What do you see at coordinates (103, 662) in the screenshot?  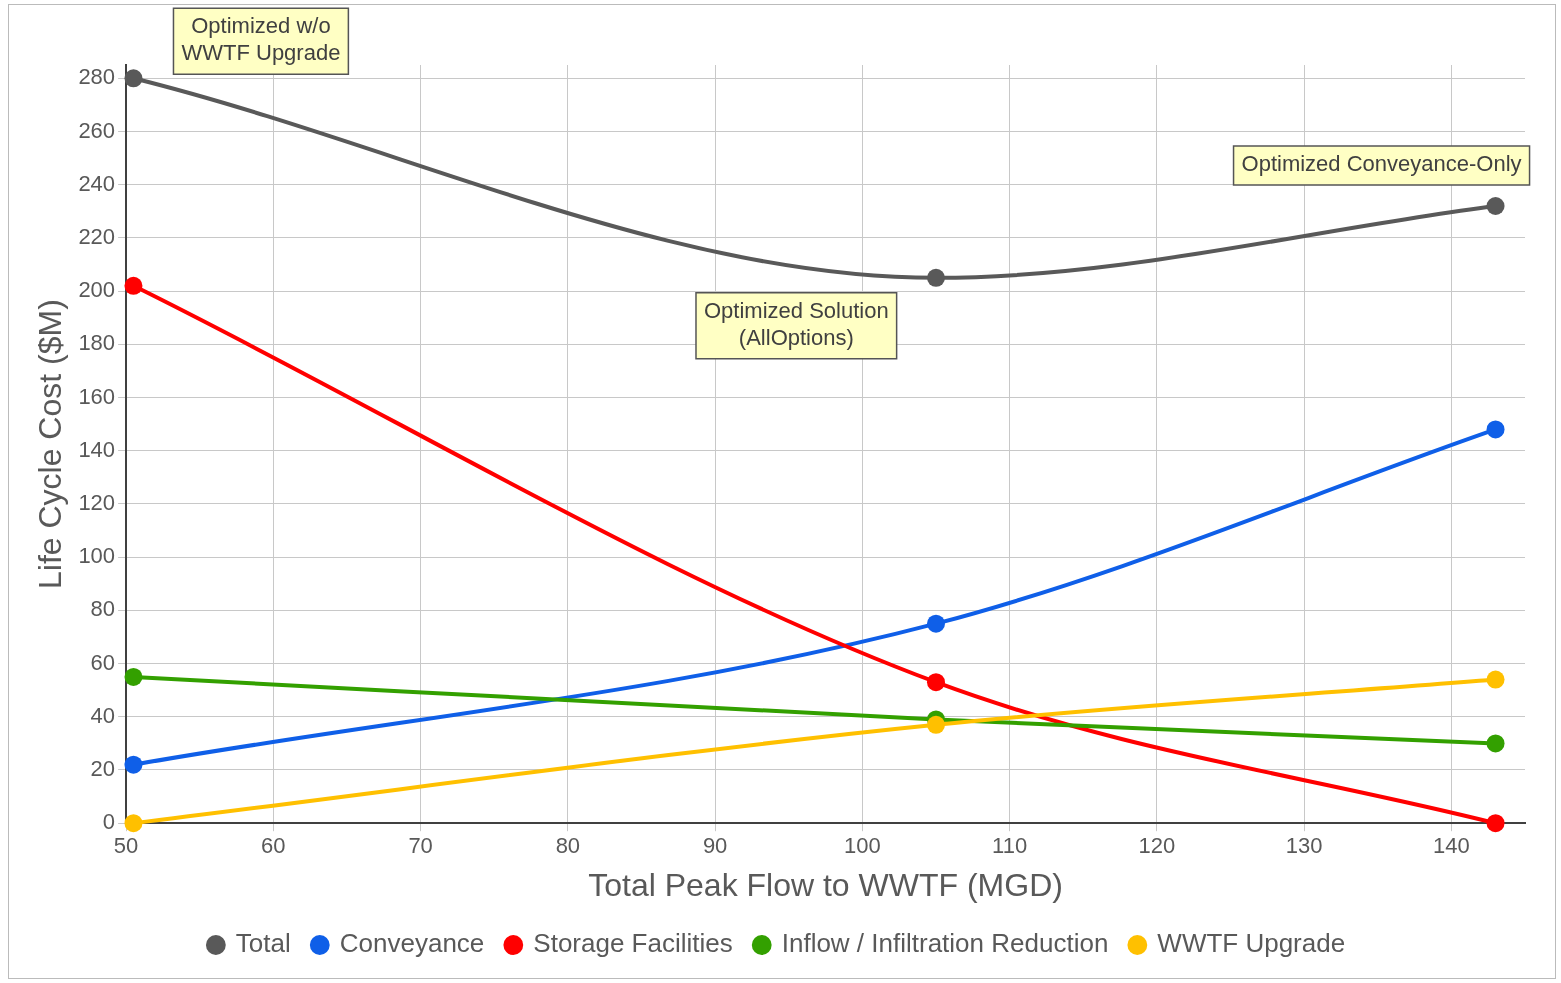 I see `y-tick-label: 60` at bounding box center [103, 662].